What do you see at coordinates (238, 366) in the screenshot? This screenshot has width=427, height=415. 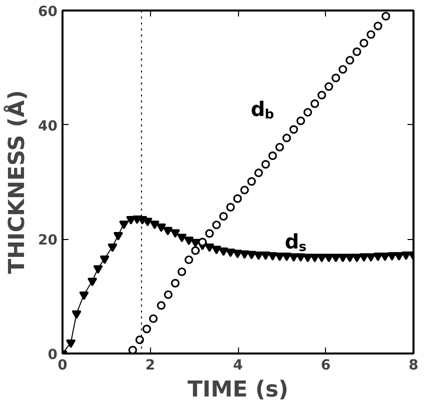 I see `x-tick-label: 4` at bounding box center [238, 366].